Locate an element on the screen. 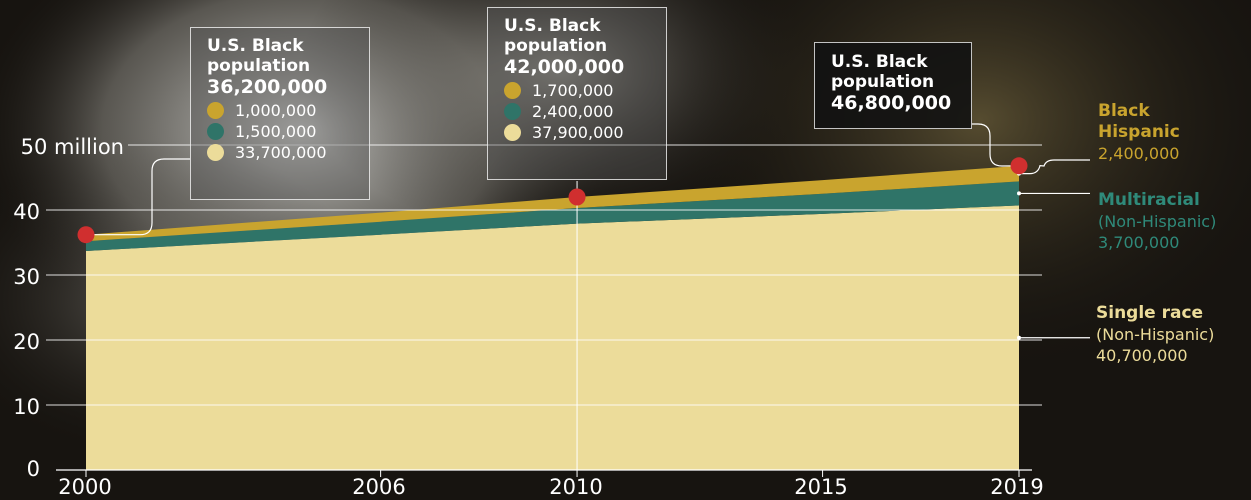 This screenshot has width=1251, height=500. side-label-single-race: Single race (Non-Hispanic) 40,700,000 is located at coordinates (1155, 334).